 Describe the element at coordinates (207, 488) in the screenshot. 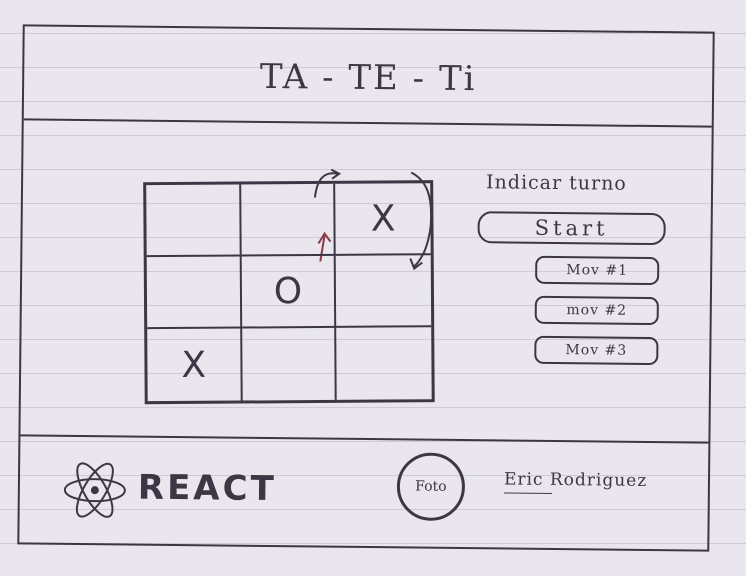

I see `react-label: REACT` at that location.